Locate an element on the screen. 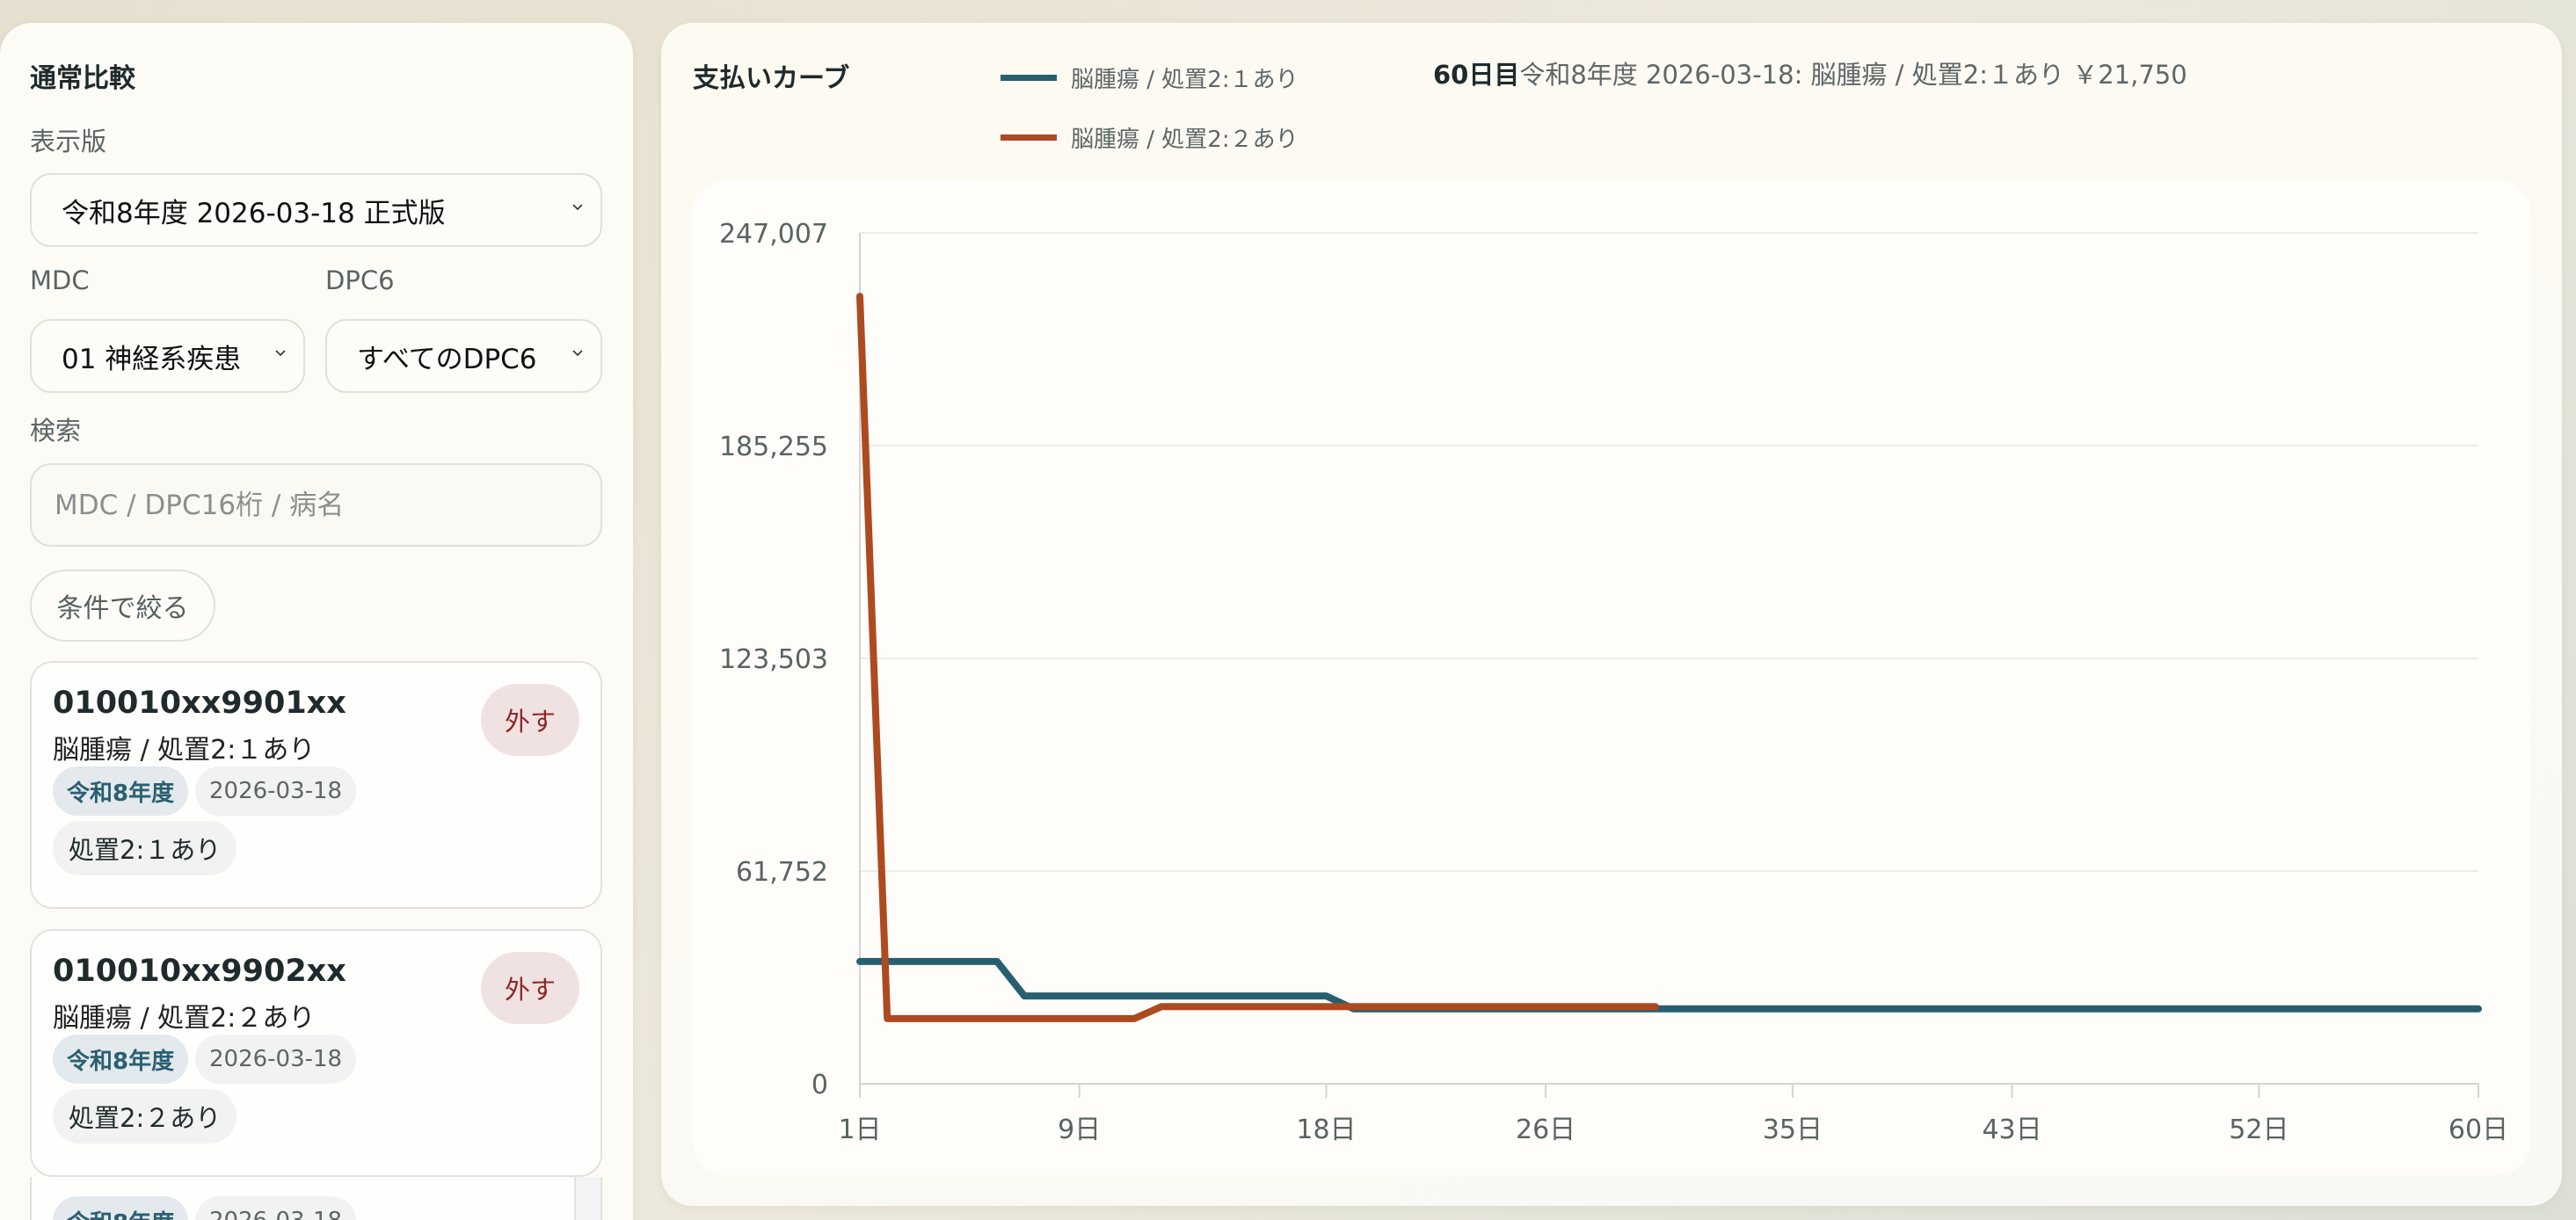 Image resolution: width=2576 pixels, height=1220 pixels. y-tick-label: 61,752 is located at coordinates (782, 872).